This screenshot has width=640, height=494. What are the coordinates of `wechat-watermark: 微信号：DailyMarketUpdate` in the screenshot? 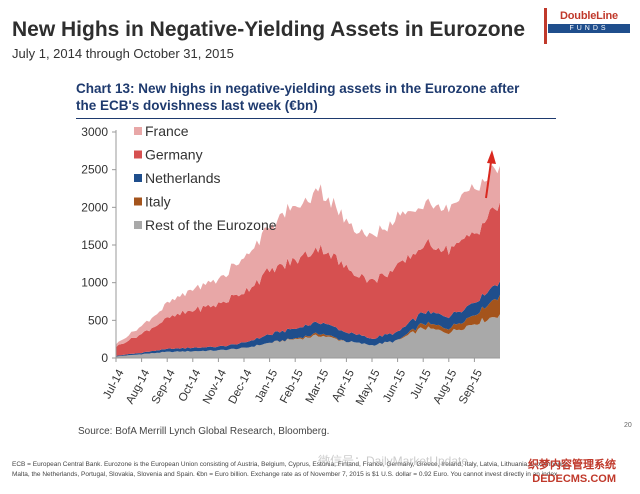 It's located at (393, 461).